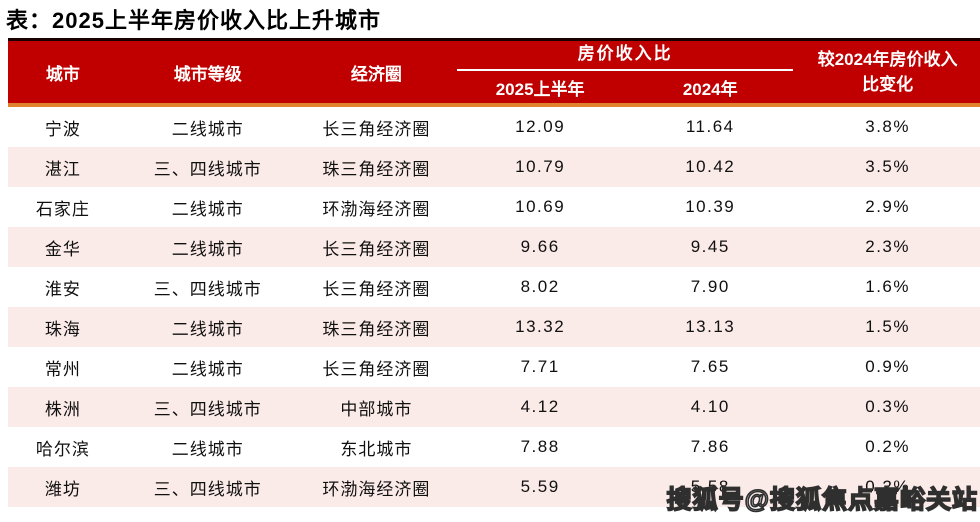 This screenshot has width=980, height=522. What do you see at coordinates (710, 486) in the screenshot?
I see `cell-ratio-2024: 5.58` at bounding box center [710, 486].